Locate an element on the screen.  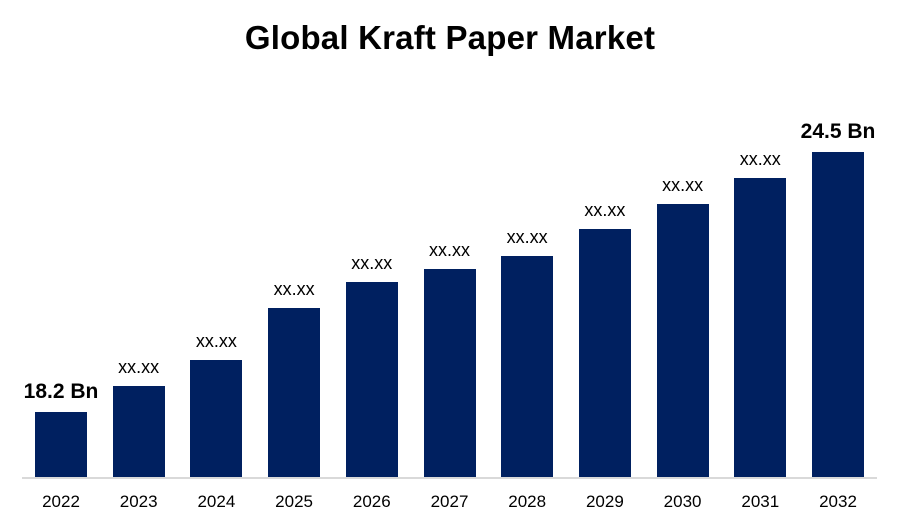
x-tick-2031: 2031 is located at coordinates (760, 501).